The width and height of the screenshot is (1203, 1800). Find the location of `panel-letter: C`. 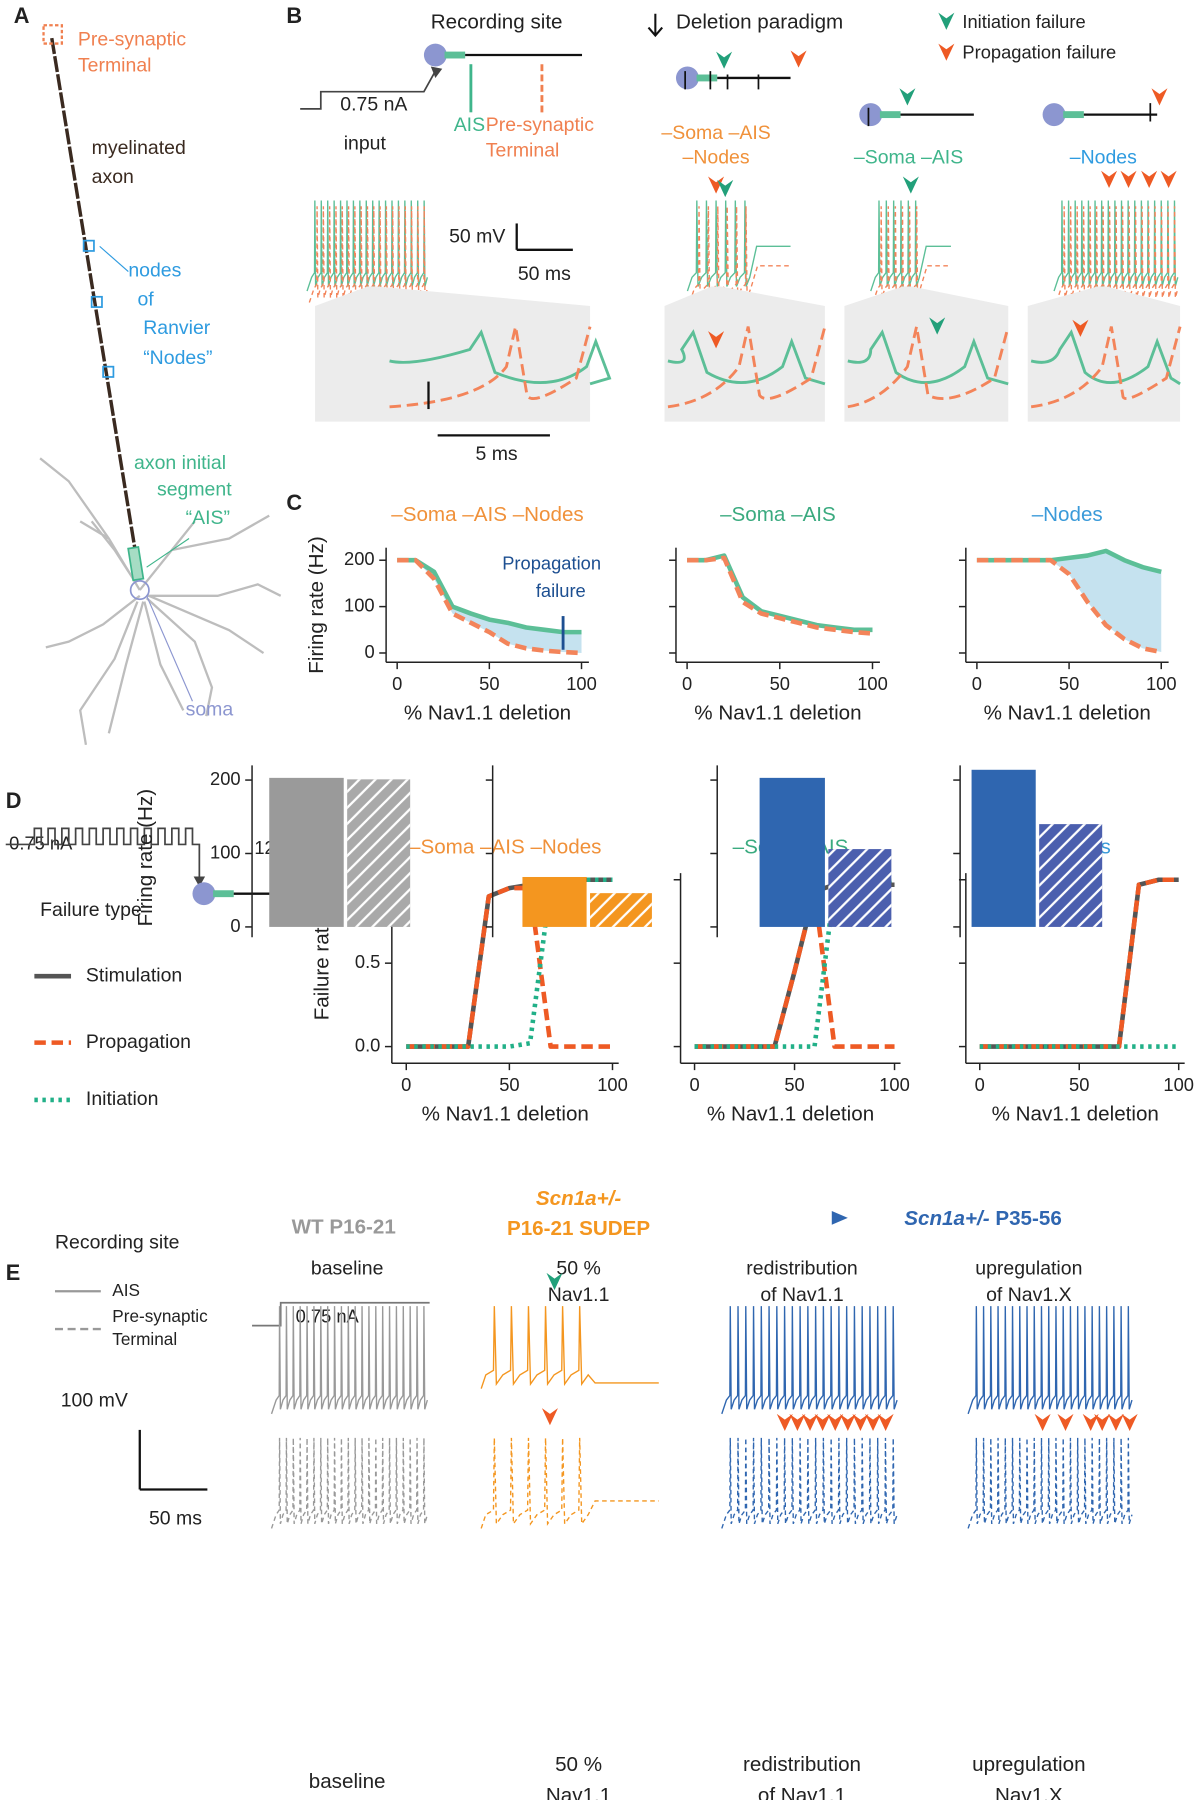

panel-letter: C is located at coordinates (294, 502).